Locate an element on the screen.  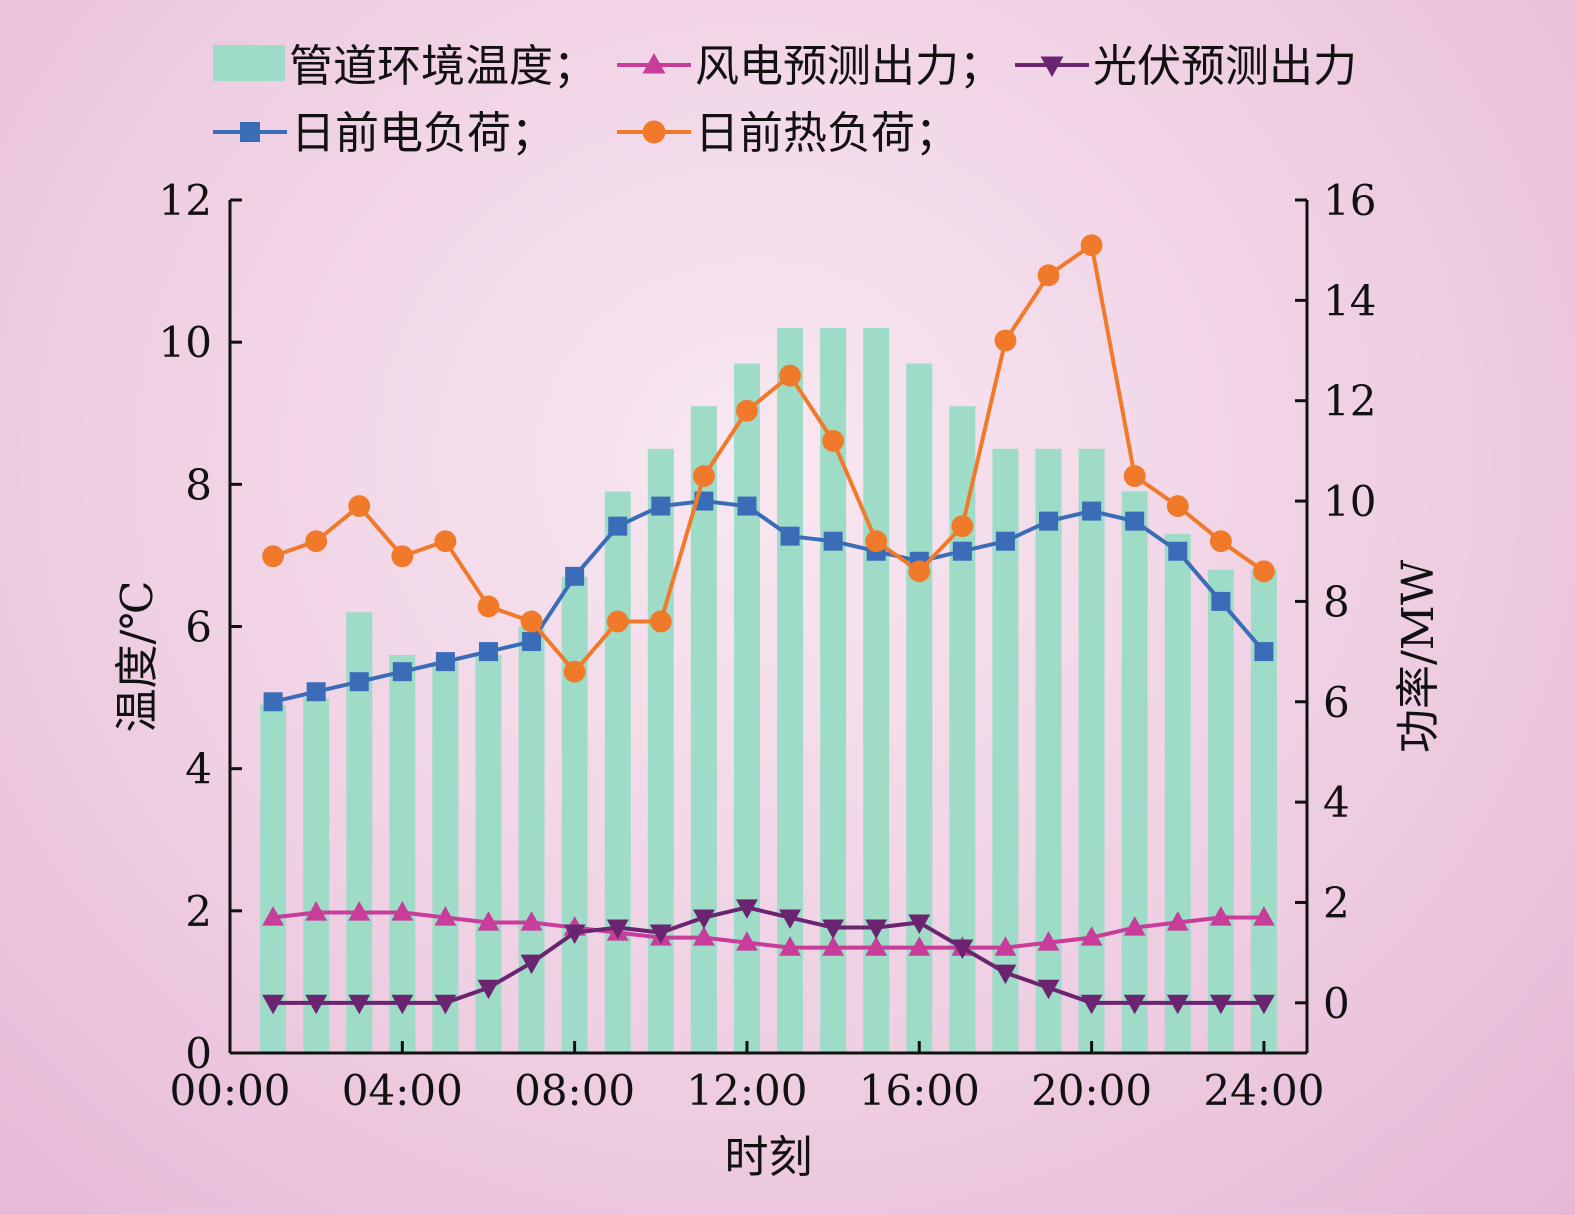
point-wind-h15 is located at coordinates (876, 946).